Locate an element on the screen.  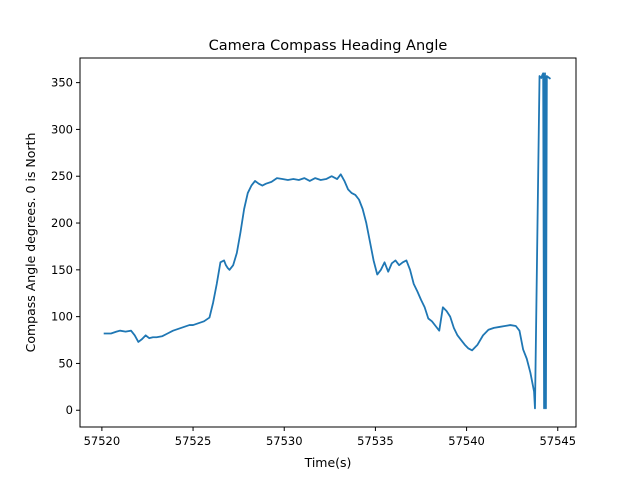
x-tick-label: 57530 is located at coordinates (284, 441).